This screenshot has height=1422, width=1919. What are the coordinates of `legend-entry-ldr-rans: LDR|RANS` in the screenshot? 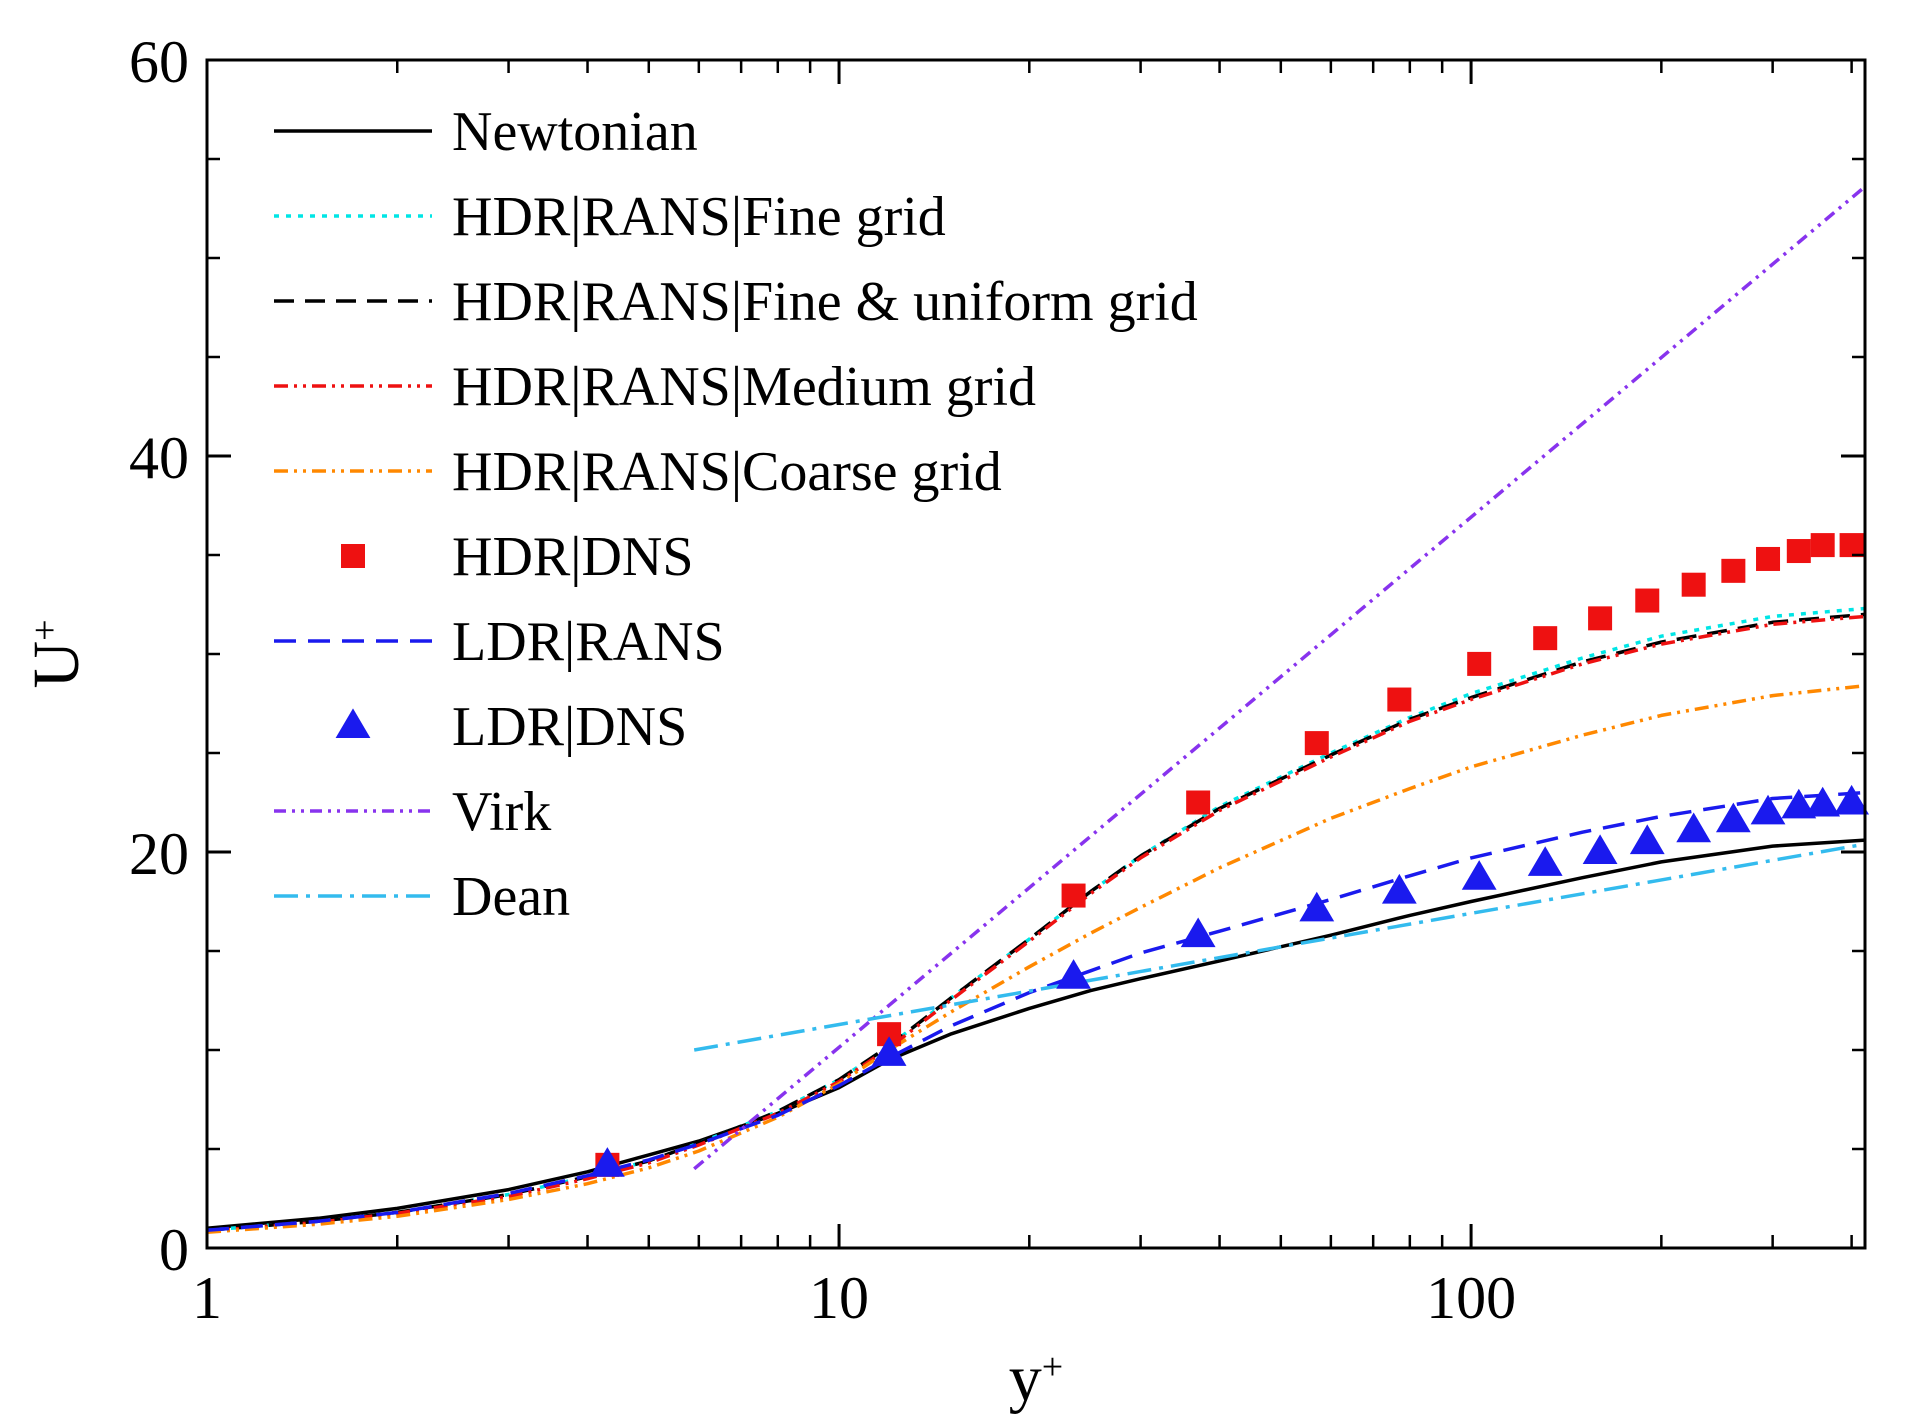 It's located at (499, 642).